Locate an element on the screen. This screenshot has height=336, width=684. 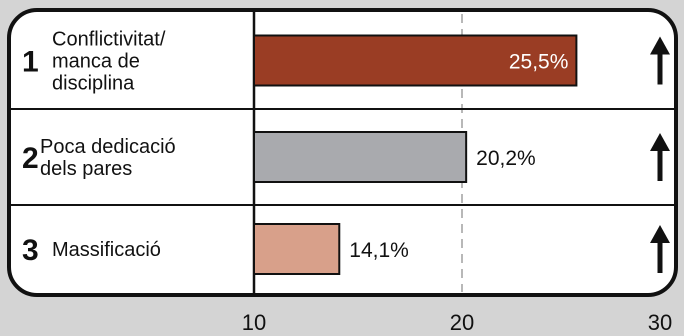
category-label: Poca dedicació is located at coordinates (108, 147).